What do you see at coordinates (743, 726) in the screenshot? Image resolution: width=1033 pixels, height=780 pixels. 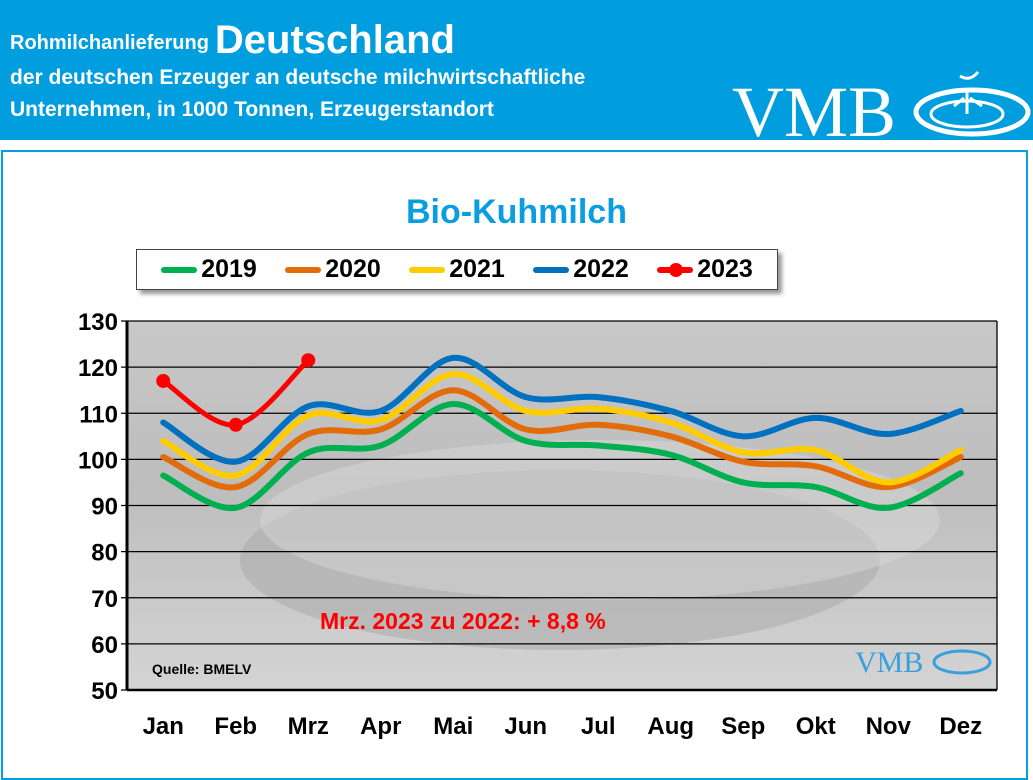 I see `x-tick-label: Sep` at bounding box center [743, 726].